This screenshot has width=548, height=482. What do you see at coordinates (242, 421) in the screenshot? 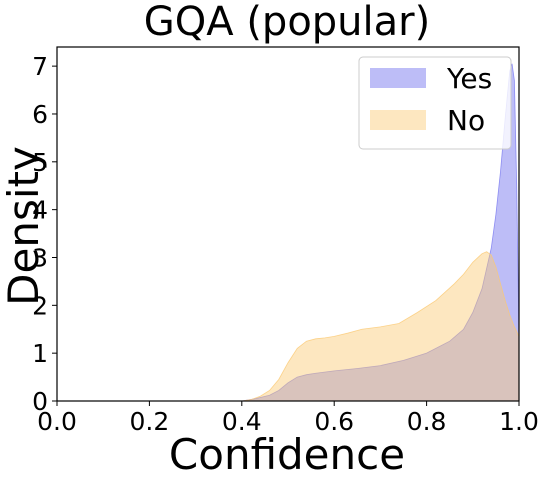
I see `x-tick-label: 0.4` at bounding box center [242, 421].